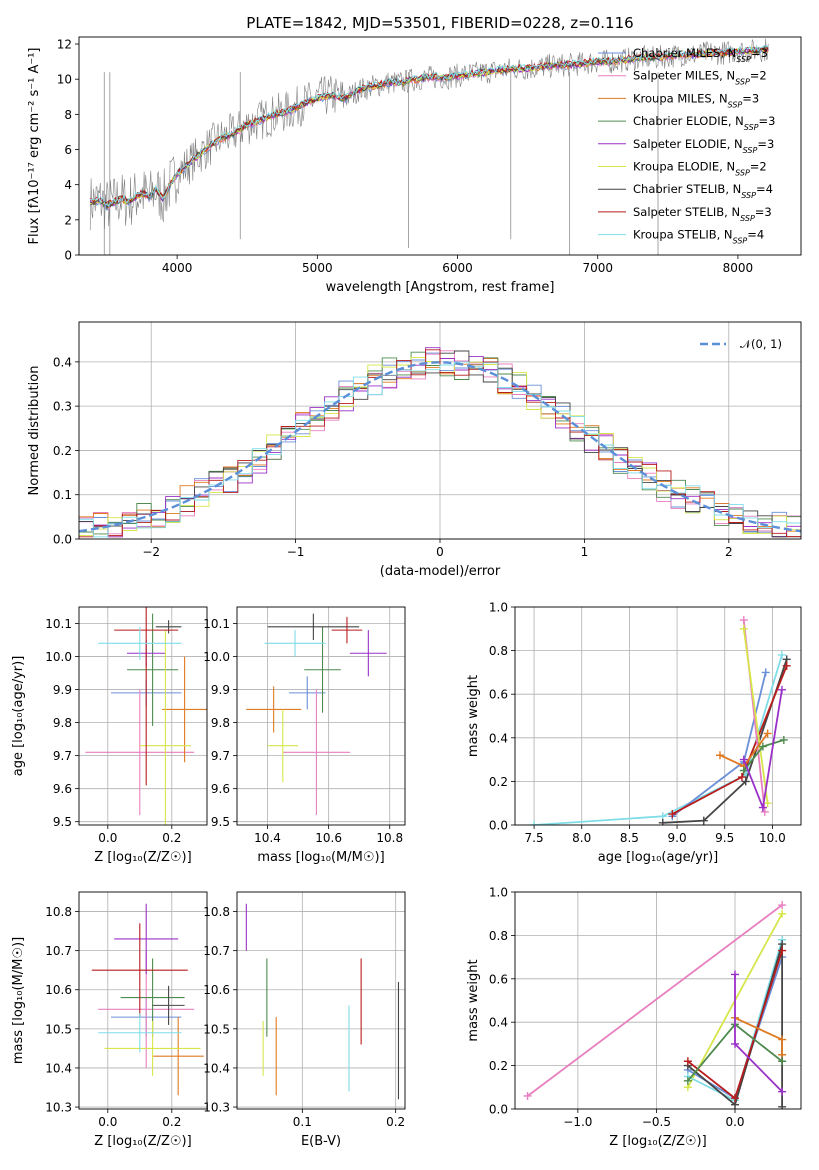 The height and width of the screenshot is (1170, 819). What do you see at coordinates (62, 822) in the screenshot?
I see `y-tick-label: 9.5` at bounding box center [62, 822].